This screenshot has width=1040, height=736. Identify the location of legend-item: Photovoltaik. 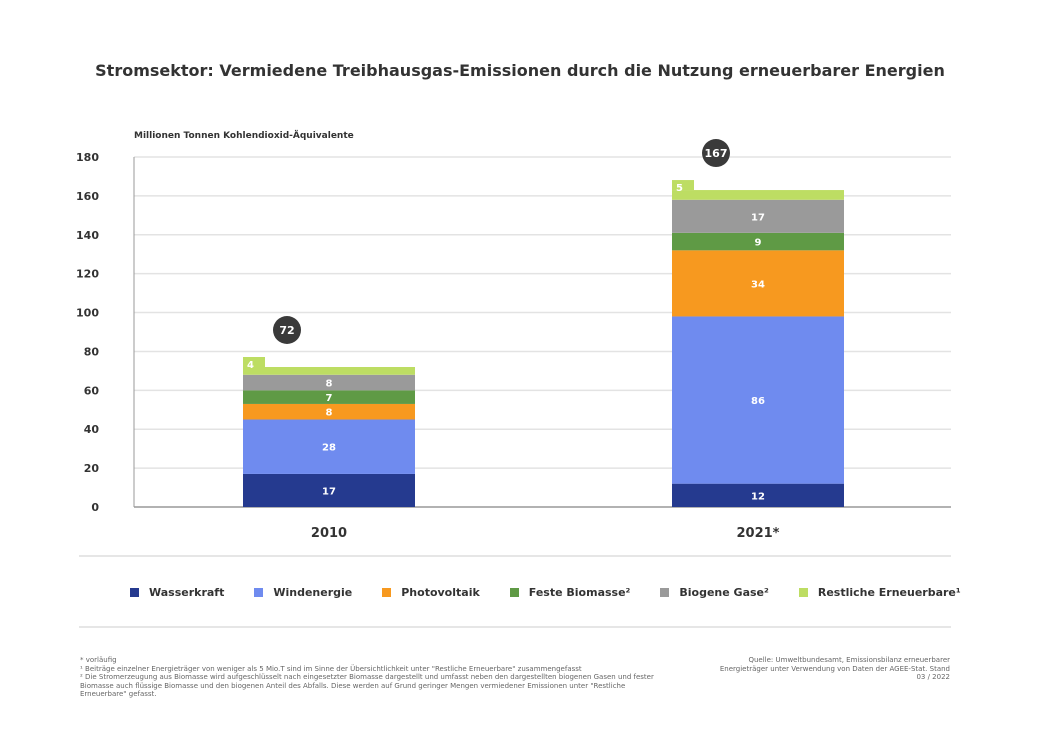
(431, 592).